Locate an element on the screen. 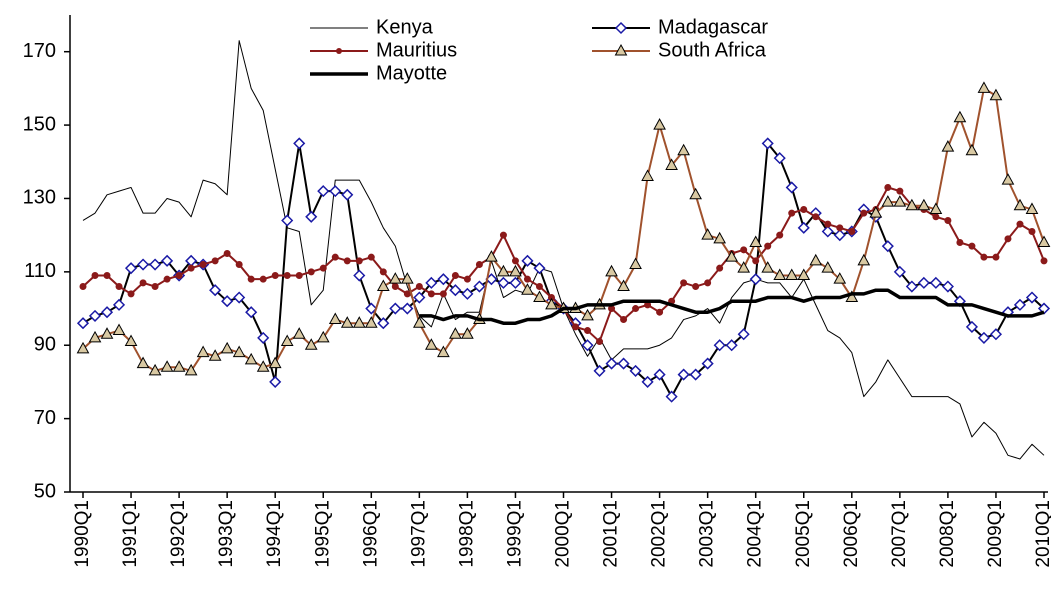 The height and width of the screenshot is (599, 1051). legend-label: Kenya is located at coordinates (405, 27).